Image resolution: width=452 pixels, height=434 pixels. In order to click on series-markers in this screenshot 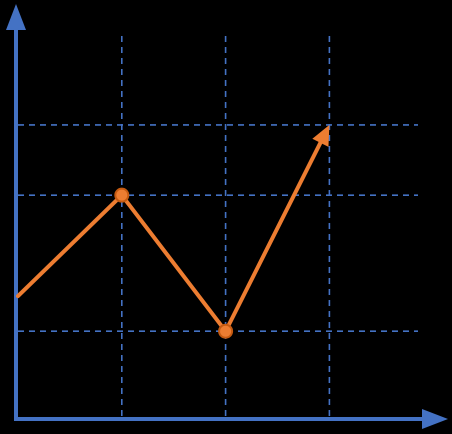, I will do `click(174, 263)`.